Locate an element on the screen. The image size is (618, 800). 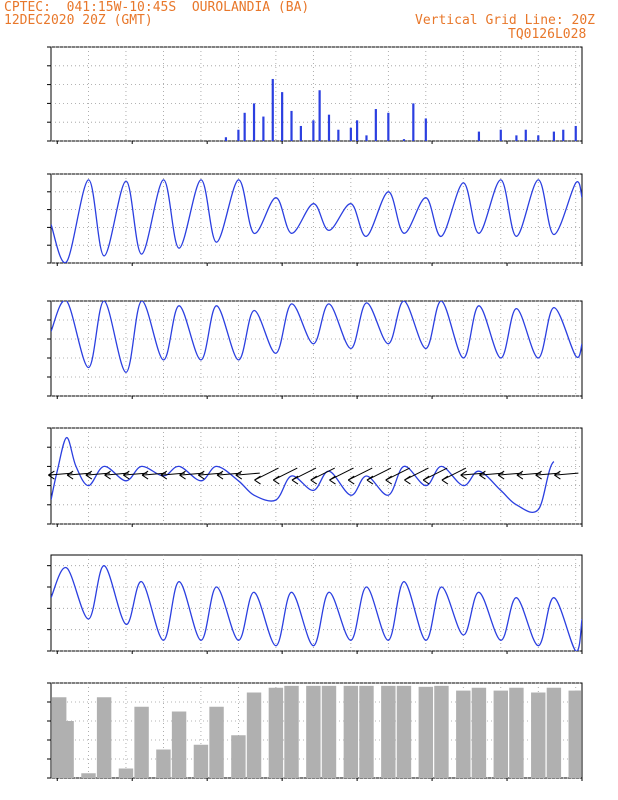
panel-precip is located at coordinates (315, 95).